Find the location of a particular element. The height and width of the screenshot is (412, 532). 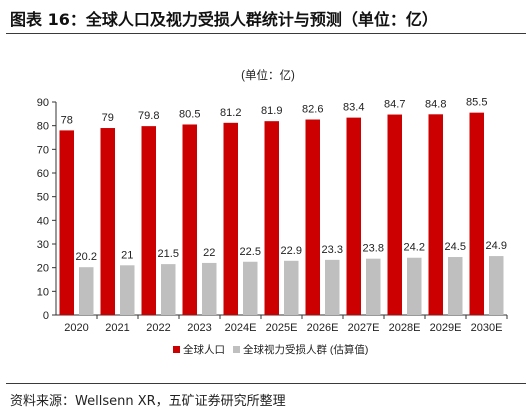

x-tick-label: 2023 is located at coordinates (199, 328).